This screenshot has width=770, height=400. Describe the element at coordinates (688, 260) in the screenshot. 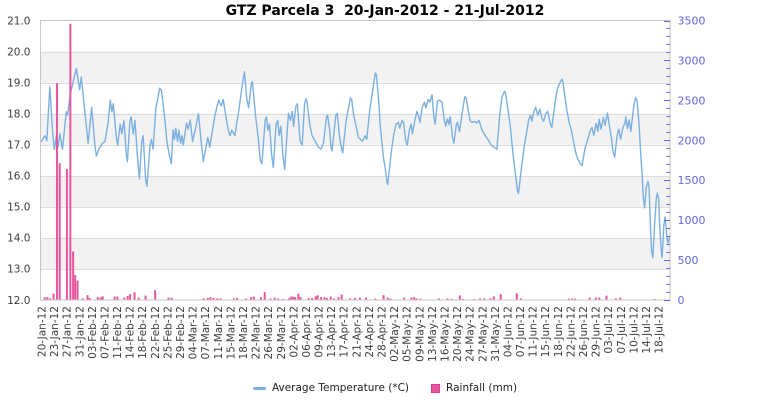

I see `y-axis-right-label: 500` at that location.